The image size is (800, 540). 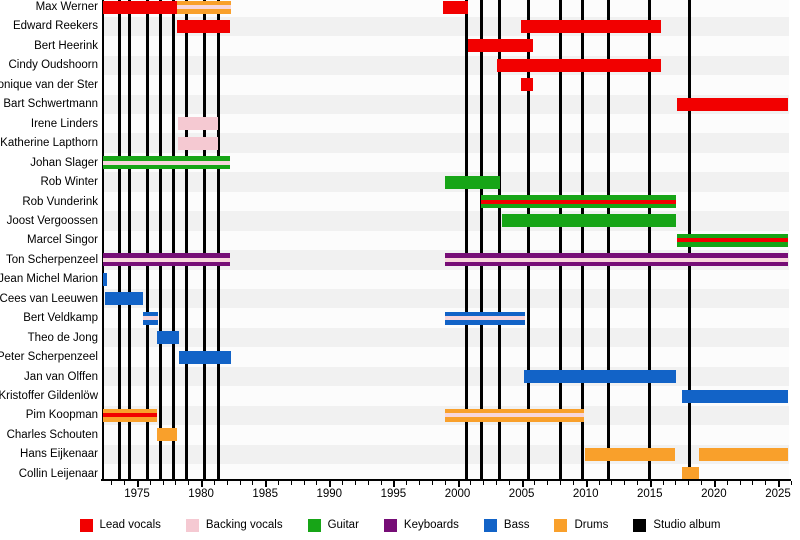 What do you see at coordinates (50, 104) in the screenshot?
I see `member-label: Bart Schwertmann` at bounding box center [50, 104].